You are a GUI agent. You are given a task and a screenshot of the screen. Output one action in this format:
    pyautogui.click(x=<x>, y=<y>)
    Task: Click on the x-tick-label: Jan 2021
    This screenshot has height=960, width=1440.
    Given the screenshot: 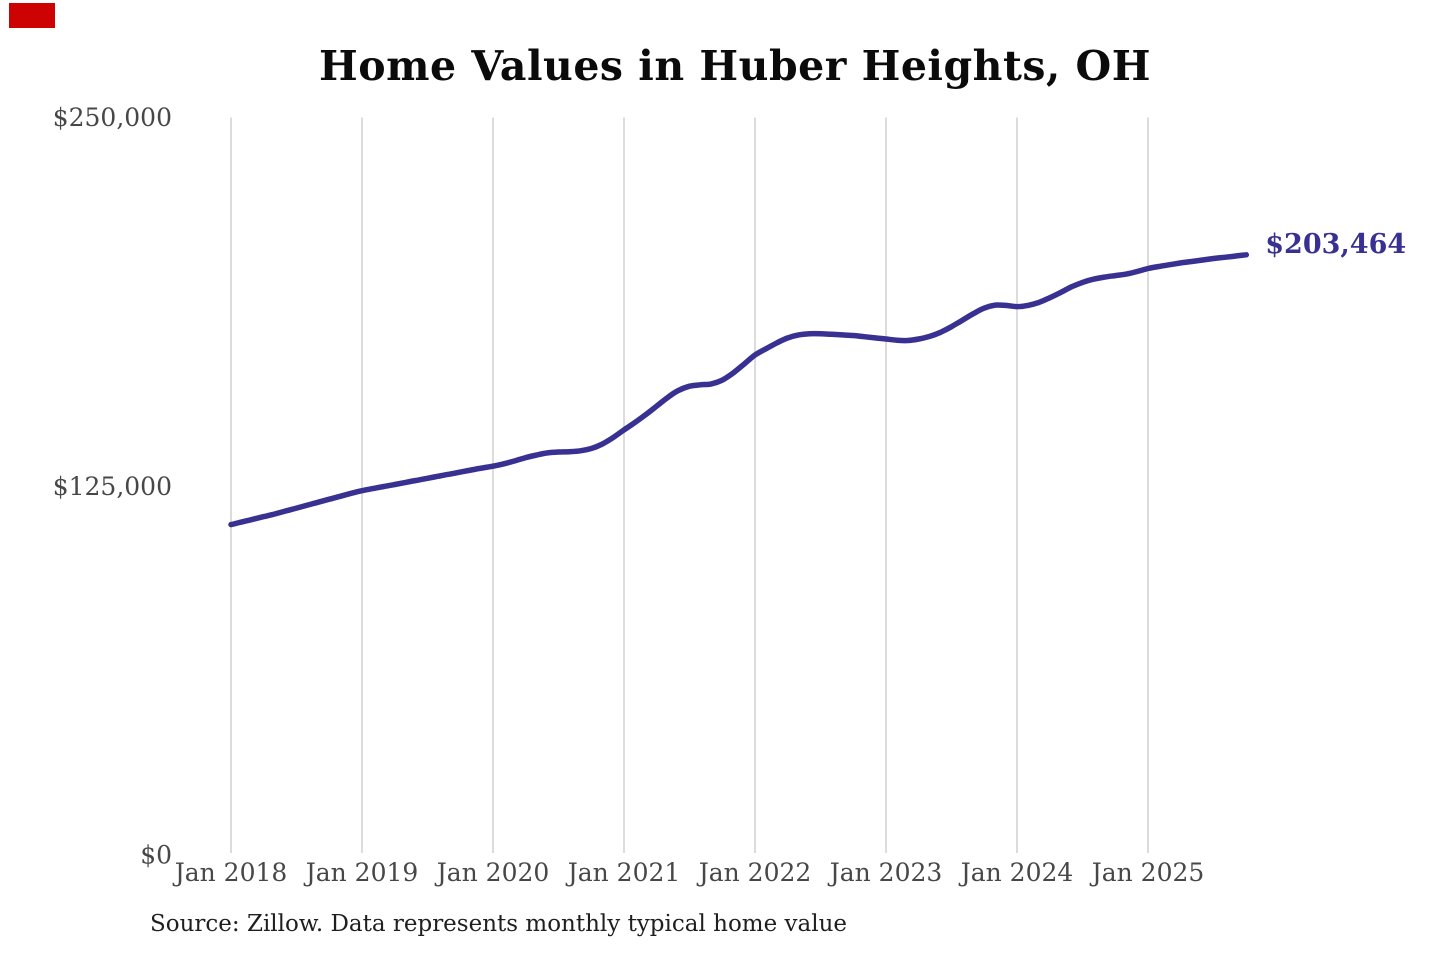 What is the action you would take?
    pyautogui.click(x=623, y=872)
    